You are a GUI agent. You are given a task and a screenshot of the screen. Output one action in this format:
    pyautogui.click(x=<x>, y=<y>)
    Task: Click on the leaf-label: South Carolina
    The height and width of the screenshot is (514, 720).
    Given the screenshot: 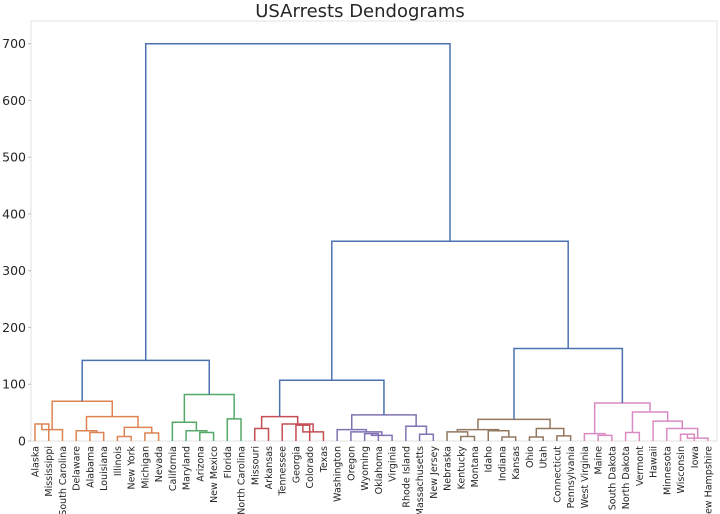 What is the action you would take?
    pyautogui.click(x=63, y=480)
    